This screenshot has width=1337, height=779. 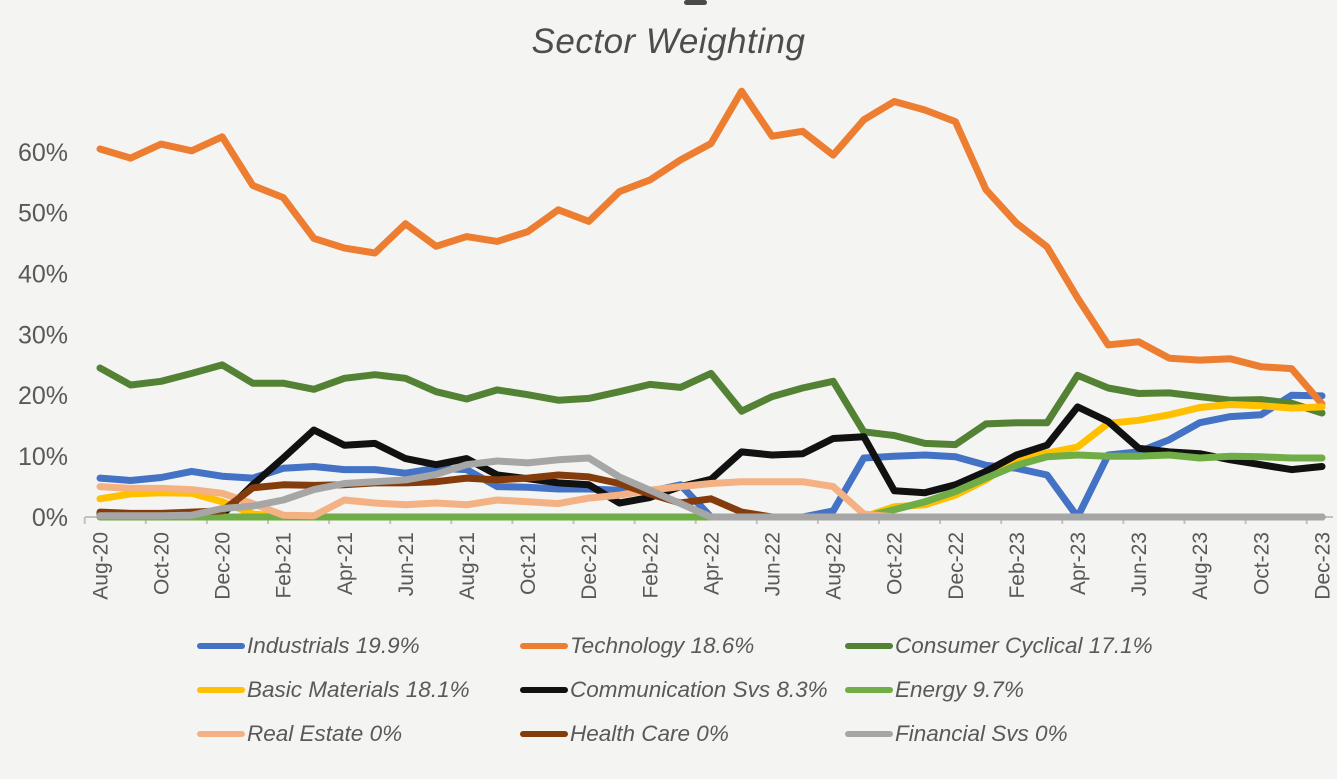 What do you see at coordinates (43, 335) in the screenshot?
I see `y-tick-label: 30%` at bounding box center [43, 335].